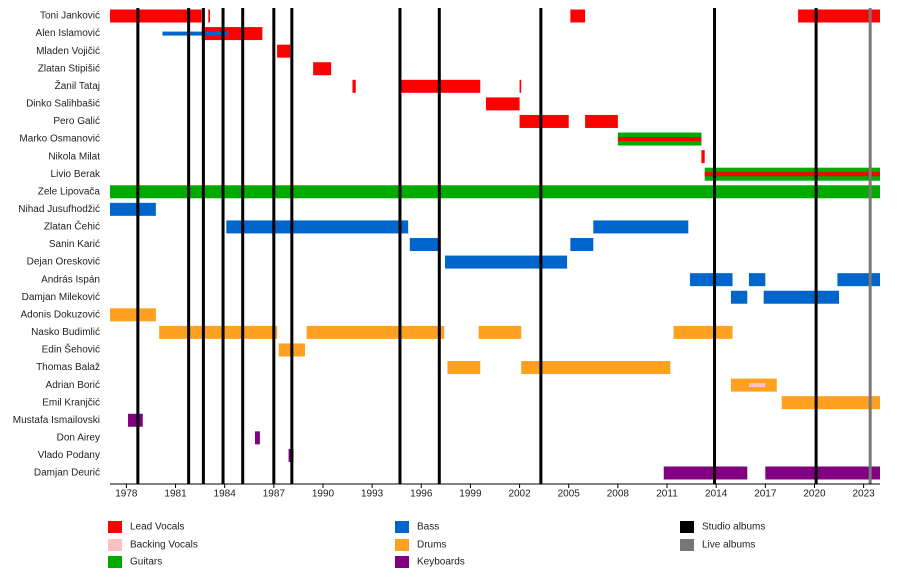 This screenshot has width=900, height=578. Describe the element at coordinates (56, 420) in the screenshot. I see `member-label: Mustafa Ismailovski` at that location.